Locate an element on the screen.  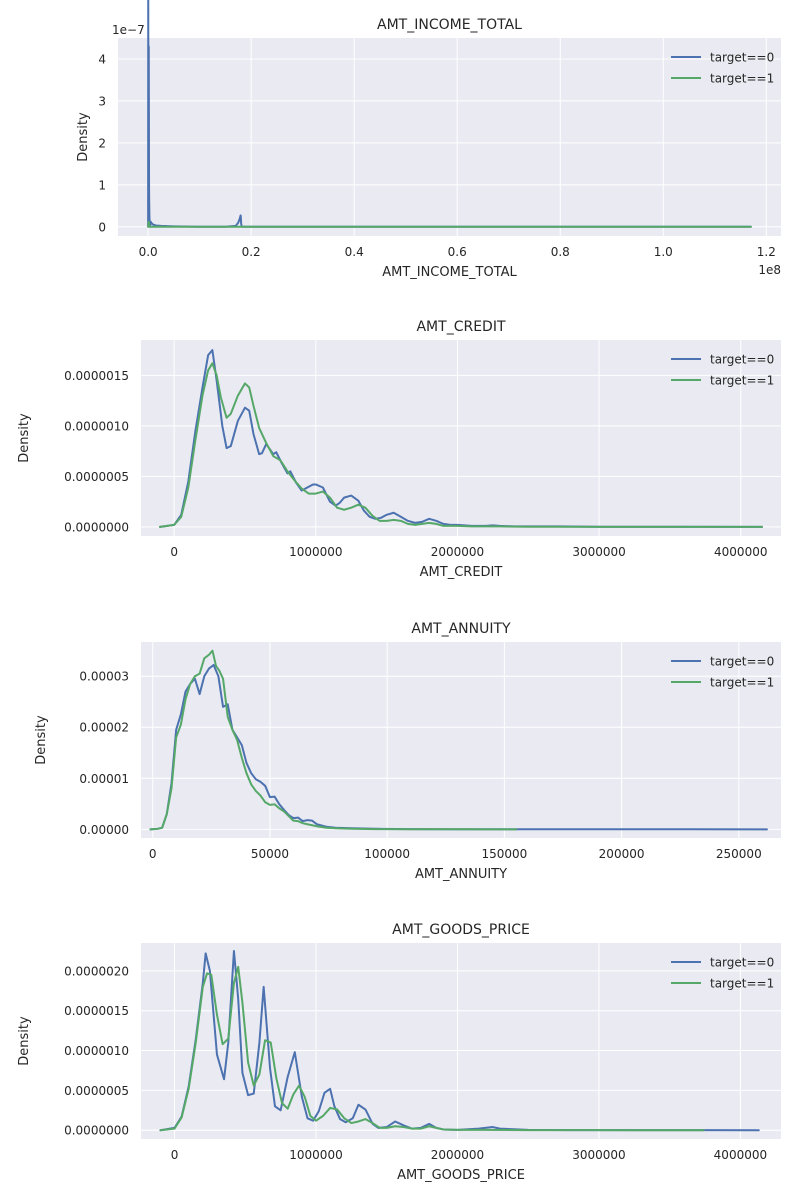
y-tick-label: 0.00001 is located at coordinates (104, 779).